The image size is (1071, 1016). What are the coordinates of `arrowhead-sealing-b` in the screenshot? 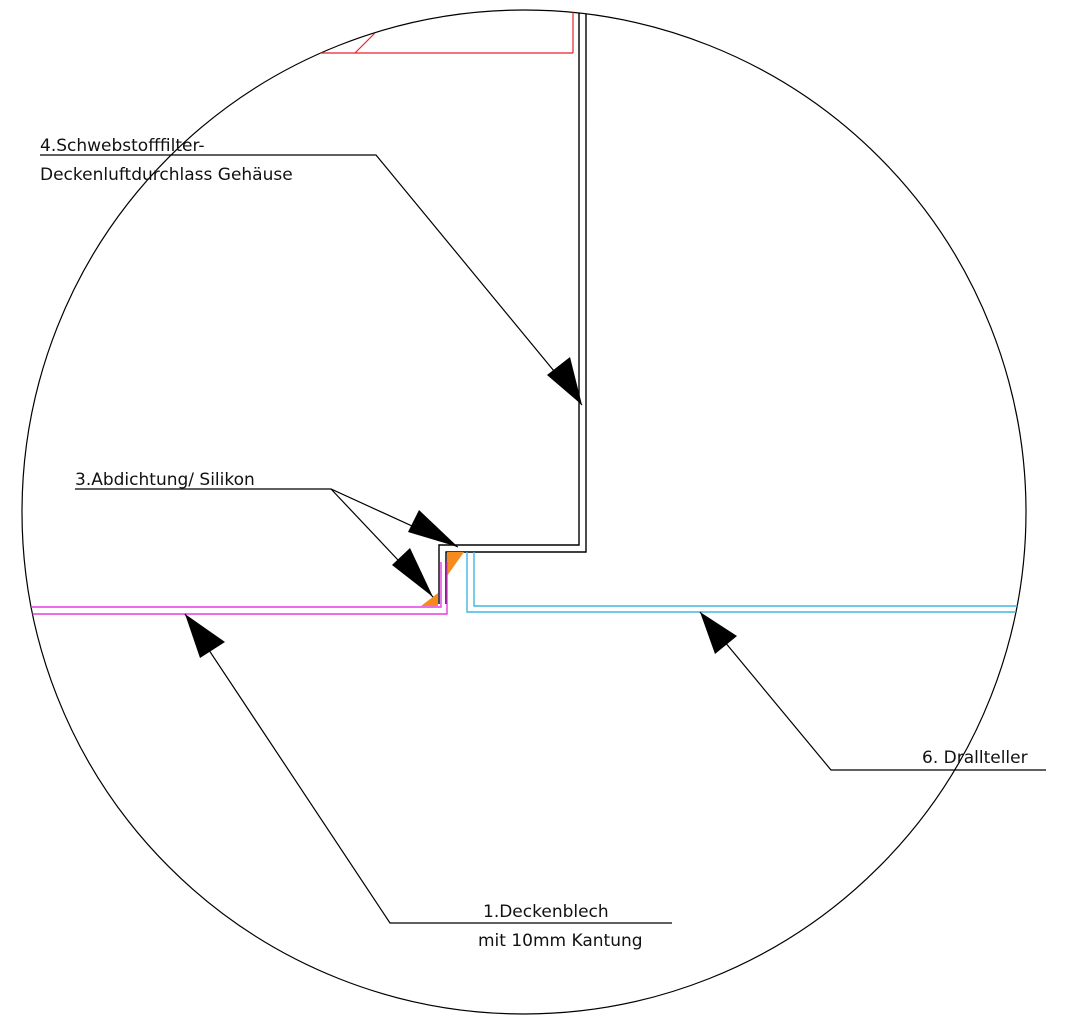 It's located at (412, 572).